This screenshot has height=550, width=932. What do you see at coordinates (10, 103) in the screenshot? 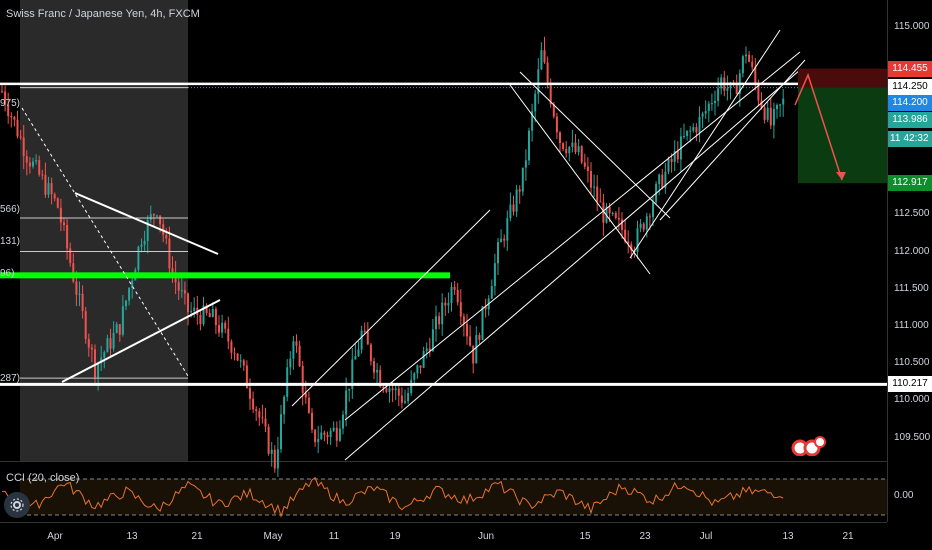
I see `fib-level-tag: 975)` at bounding box center [10, 103].